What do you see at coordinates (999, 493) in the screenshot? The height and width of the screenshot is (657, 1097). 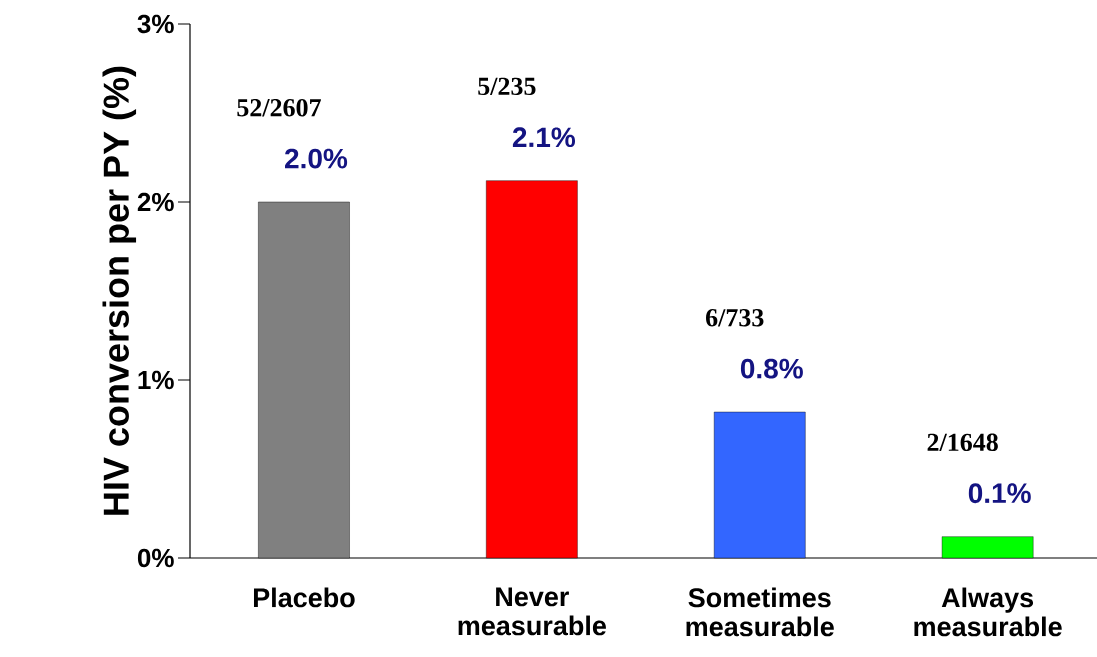 I see `data-label: 0.1%` at bounding box center [999, 493].